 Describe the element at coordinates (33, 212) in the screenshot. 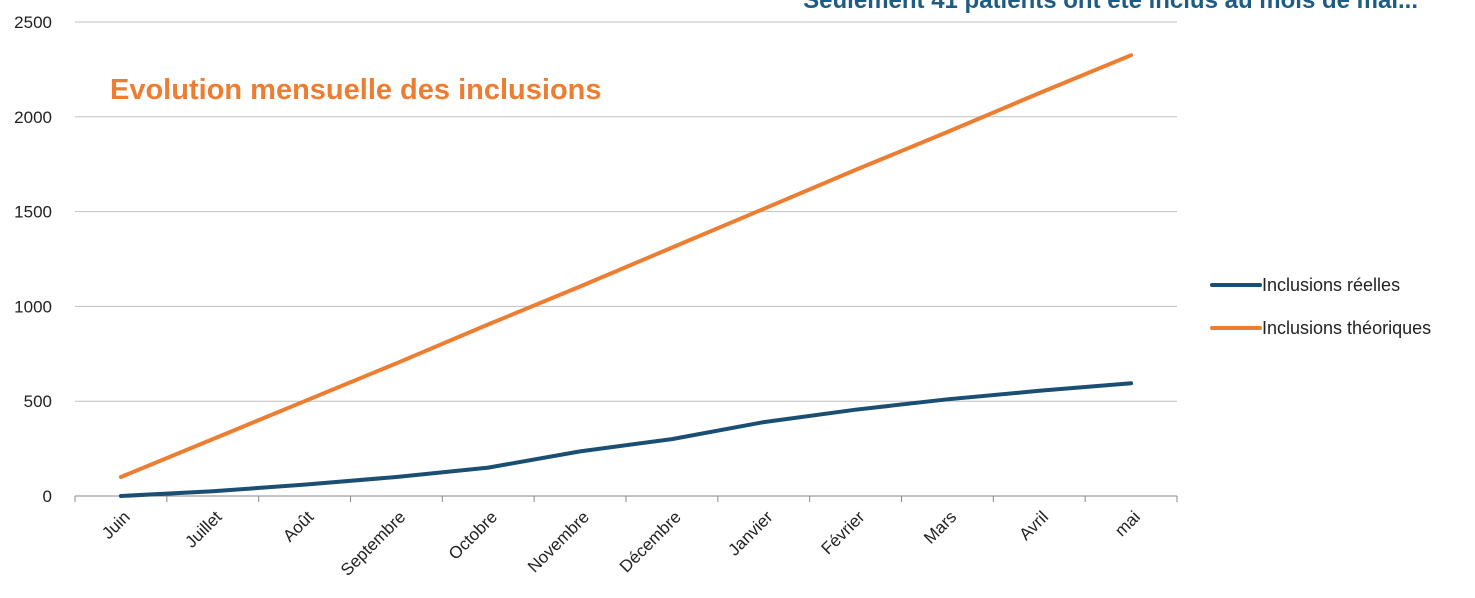

I see `y-tick-label: 1500` at that location.